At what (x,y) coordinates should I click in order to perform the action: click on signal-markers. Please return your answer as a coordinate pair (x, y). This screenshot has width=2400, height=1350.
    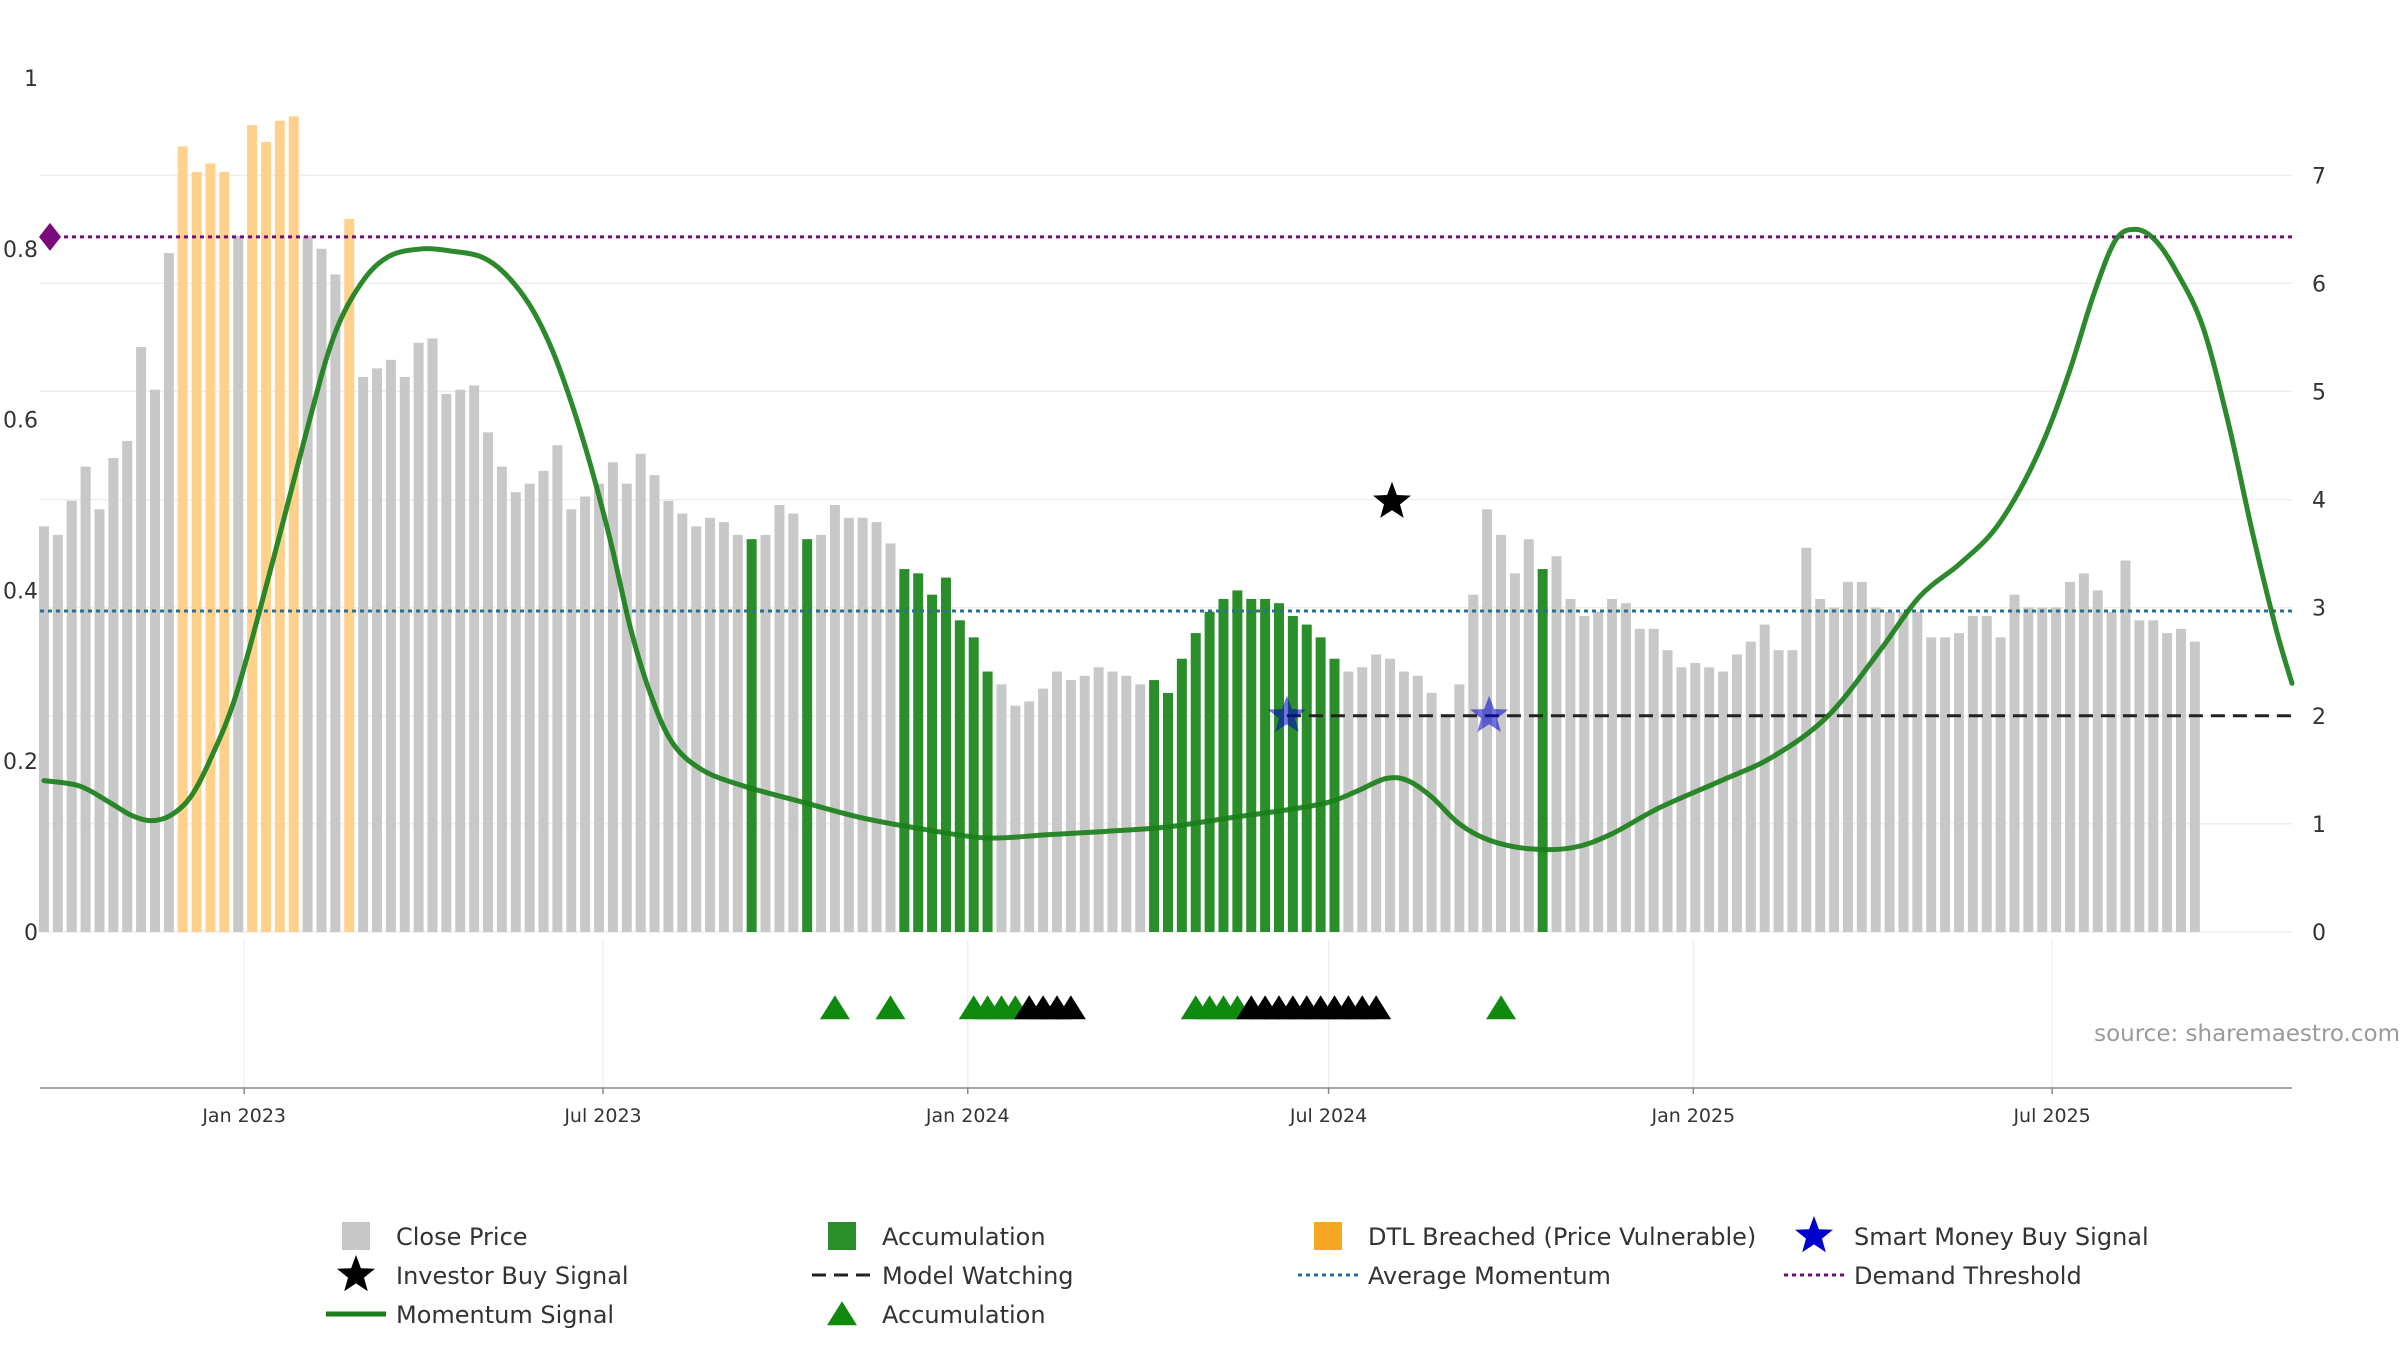
    Looking at the image, I should click on (1168, 750).